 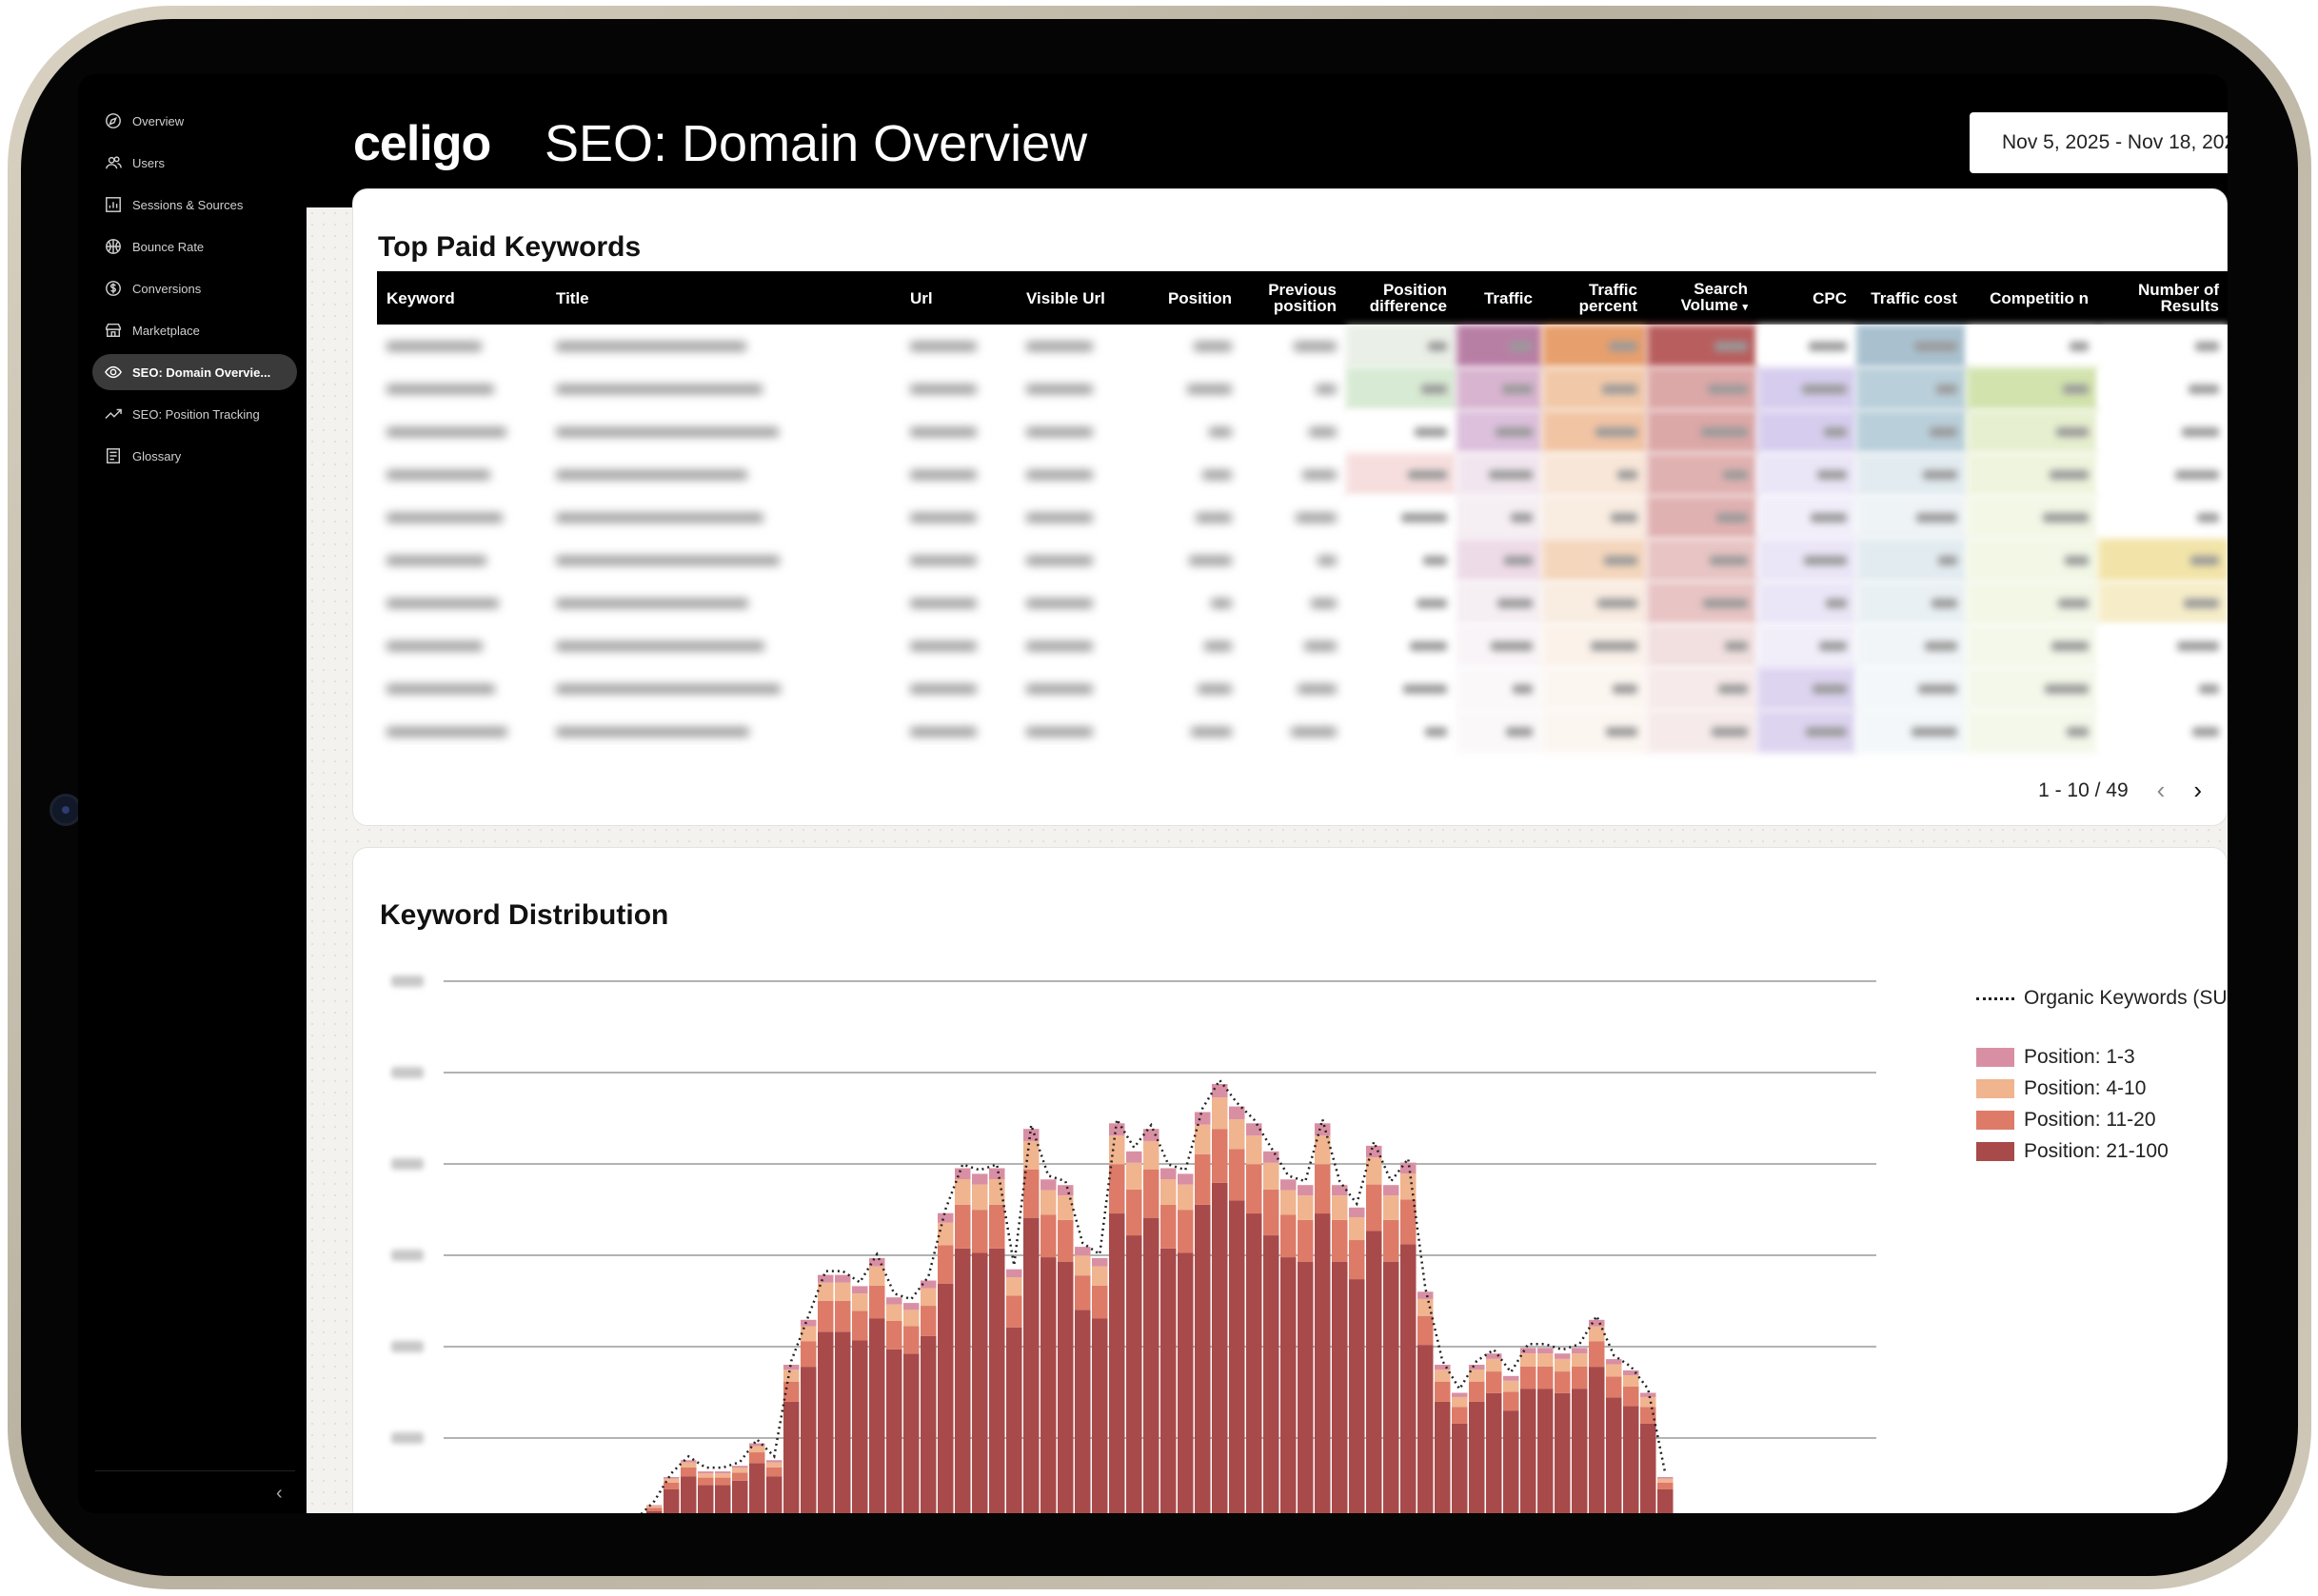 What do you see at coordinates (1065, 297) in the screenshot?
I see `column-header: Visible Url` at bounding box center [1065, 297].